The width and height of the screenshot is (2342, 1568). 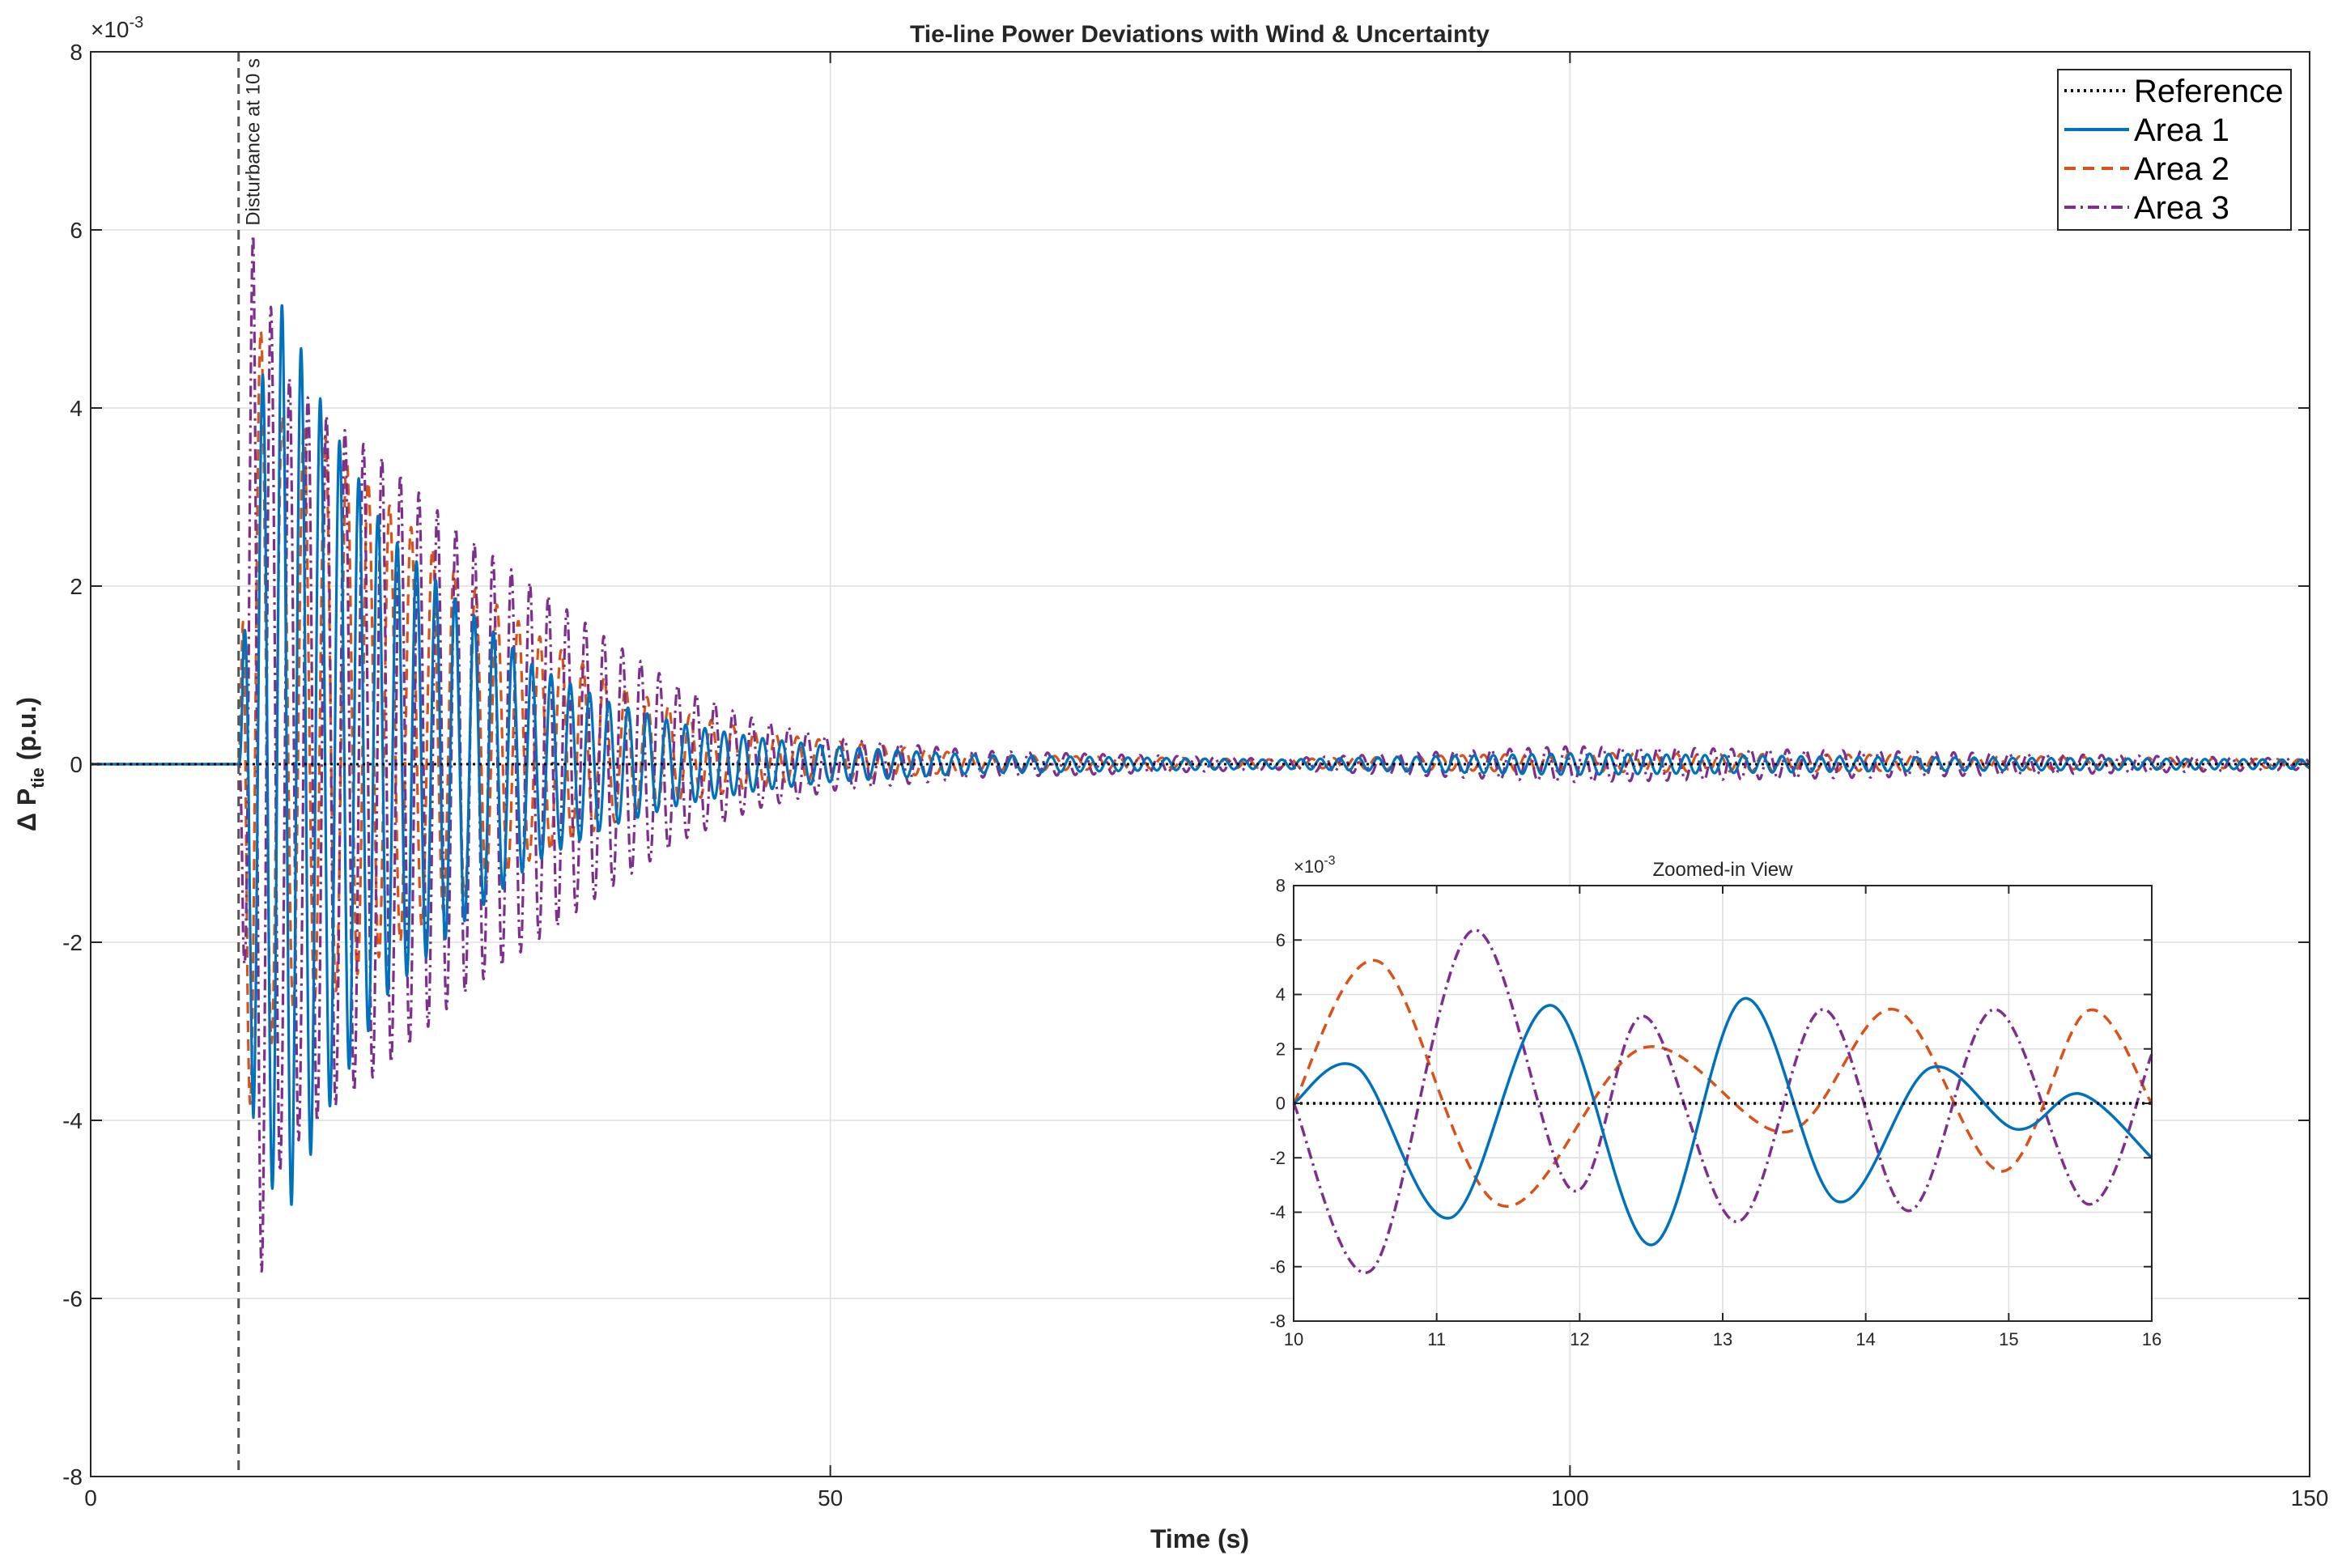 What do you see at coordinates (30, 764) in the screenshot?
I see `y-axis-label: Δ Ptie (p.u.)` at bounding box center [30, 764].